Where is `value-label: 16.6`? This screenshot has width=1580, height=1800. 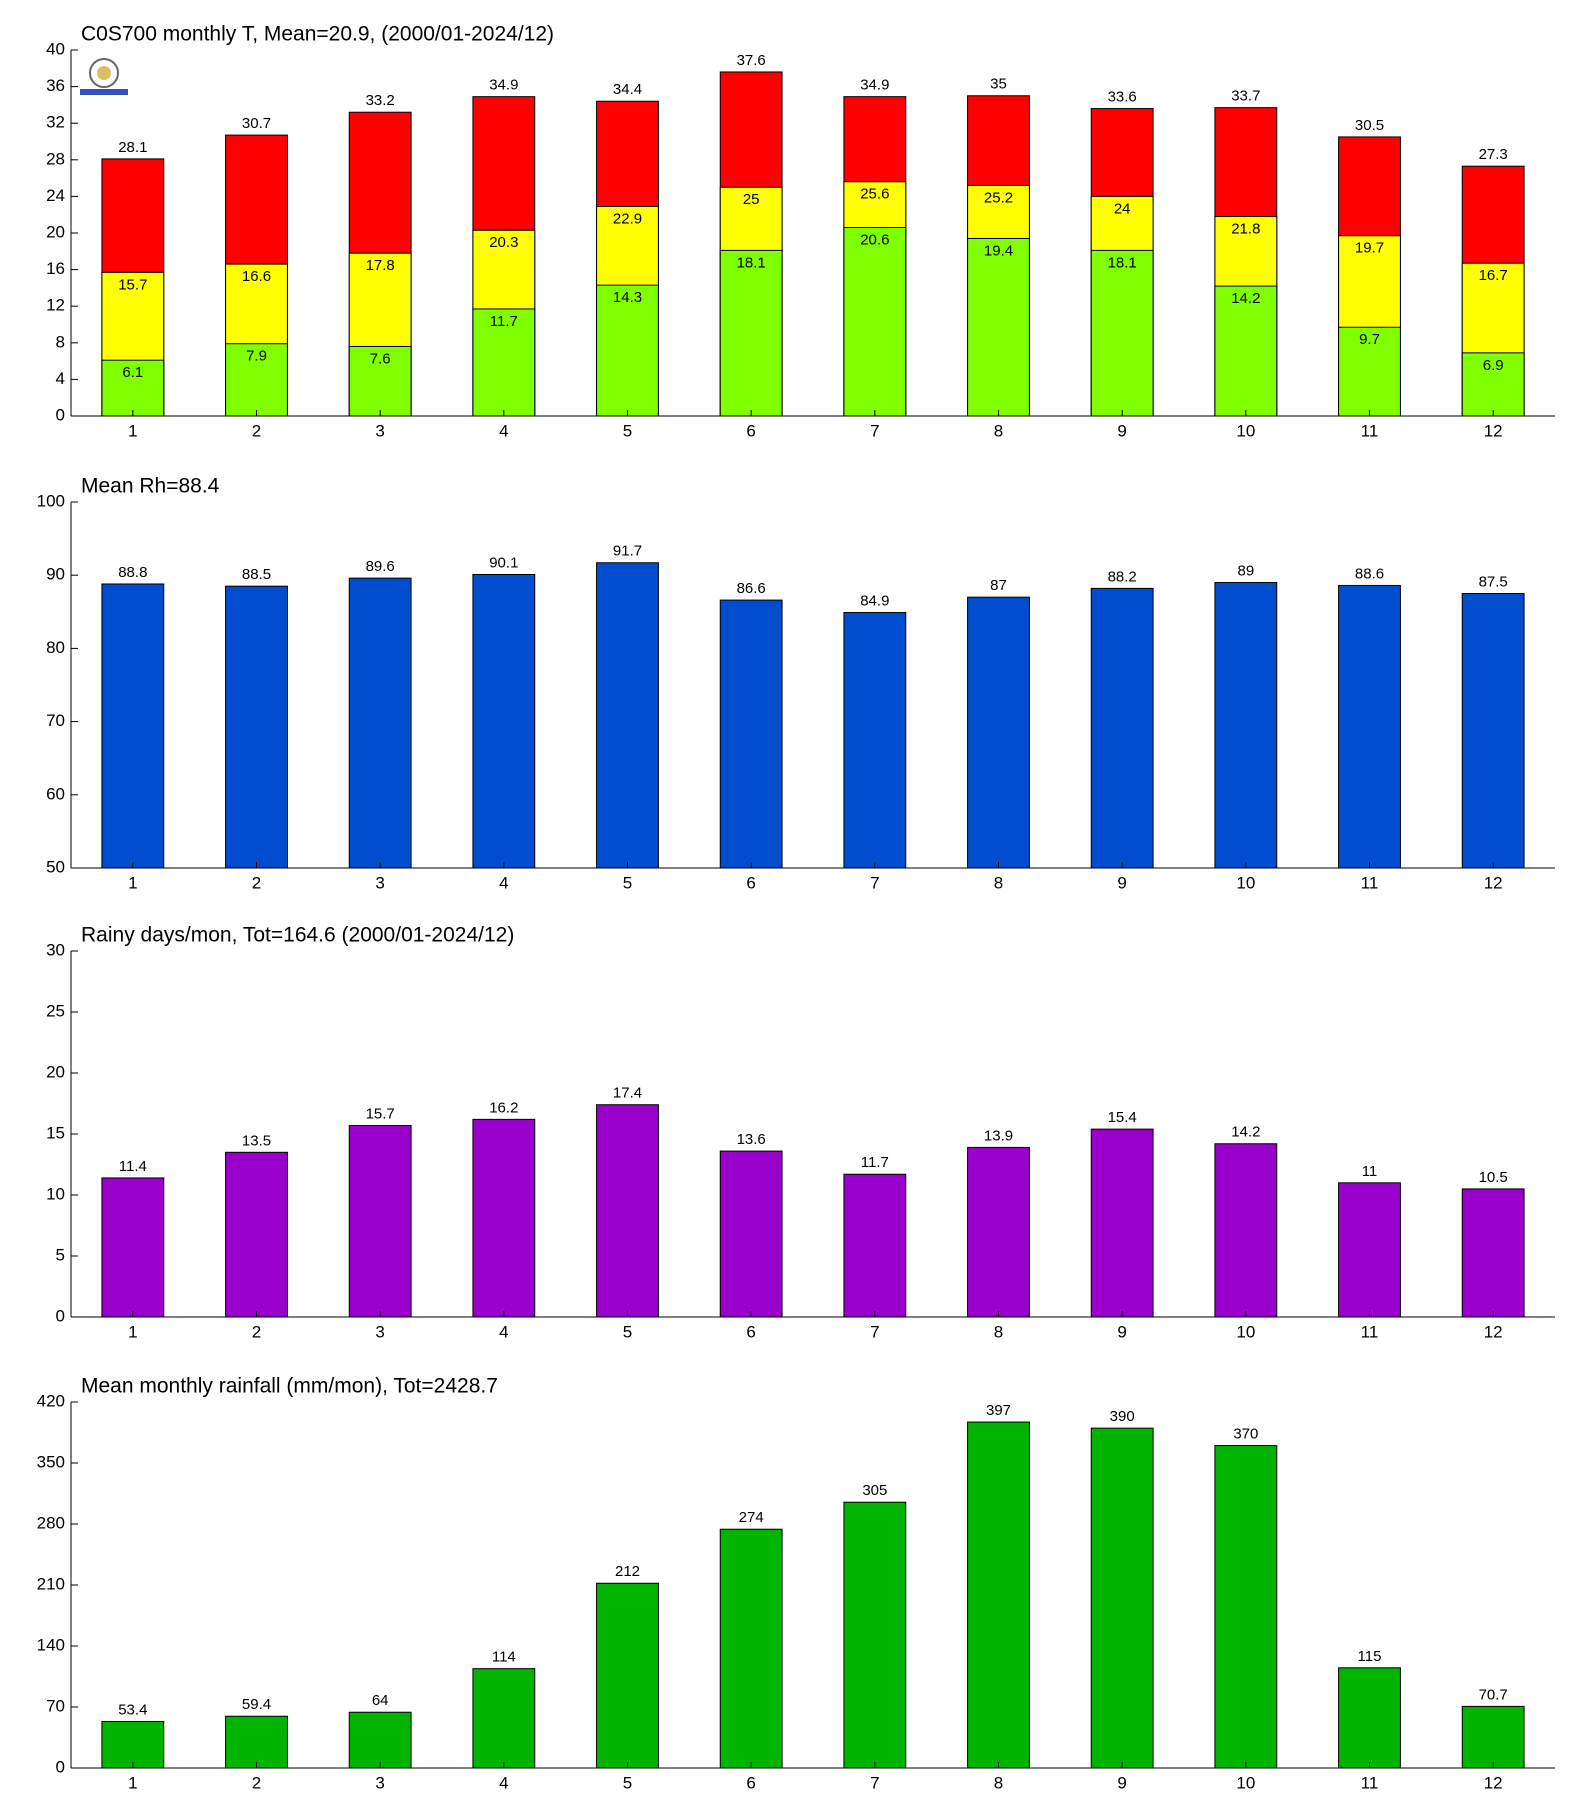
value-label: 16.6 is located at coordinates (256, 276).